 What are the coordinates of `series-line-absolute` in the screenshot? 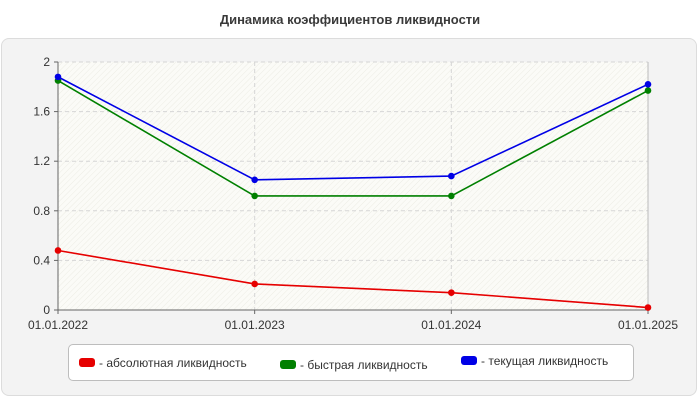 It's located at (353, 279).